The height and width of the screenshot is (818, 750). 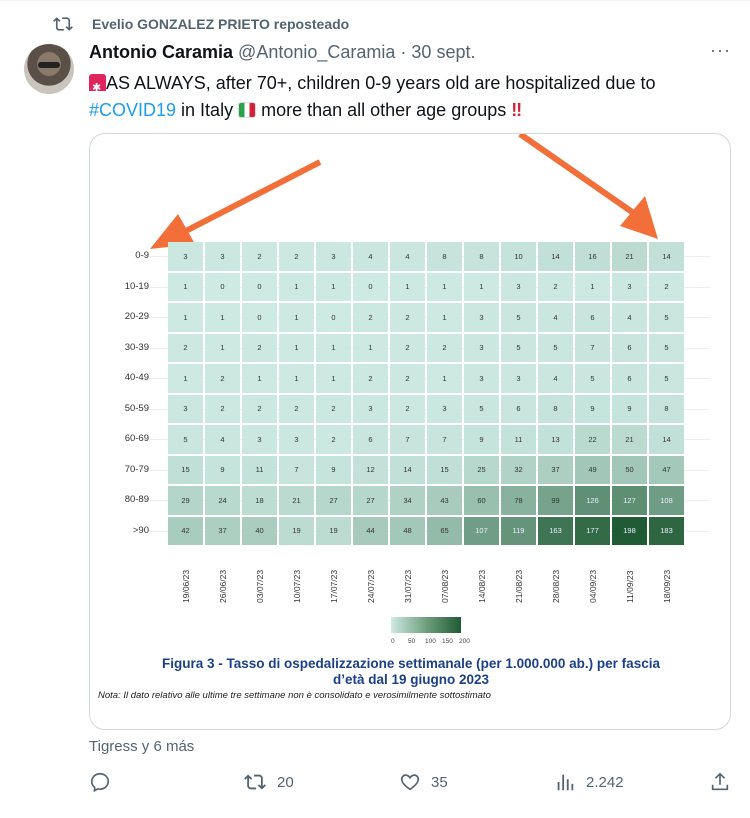 What do you see at coordinates (105, 782) in the screenshot?
I see `reply-button` at bounding box center [105, 782].